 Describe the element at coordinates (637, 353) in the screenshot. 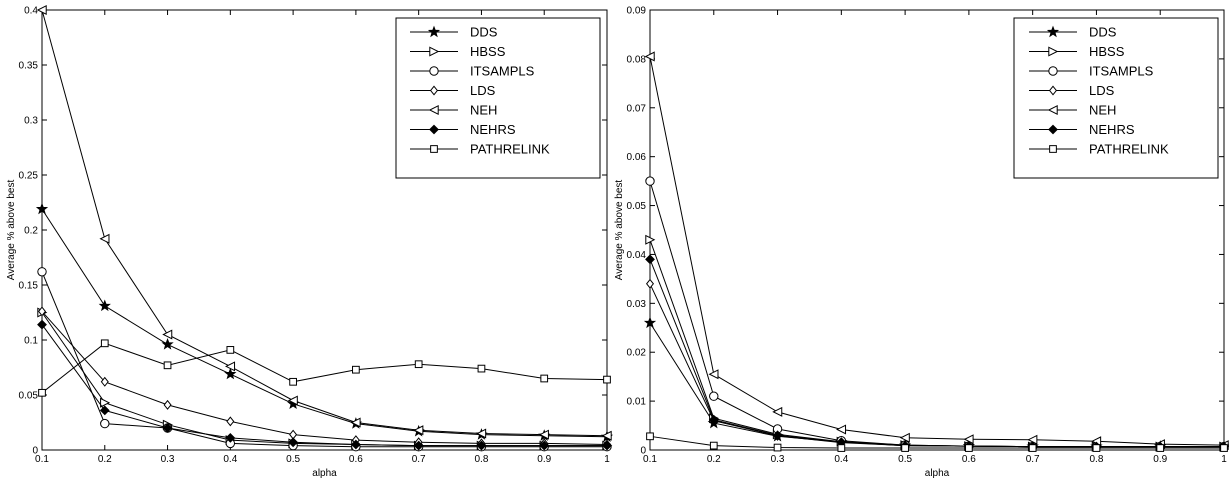

I see `y-tick-label: 0.02` at that location.